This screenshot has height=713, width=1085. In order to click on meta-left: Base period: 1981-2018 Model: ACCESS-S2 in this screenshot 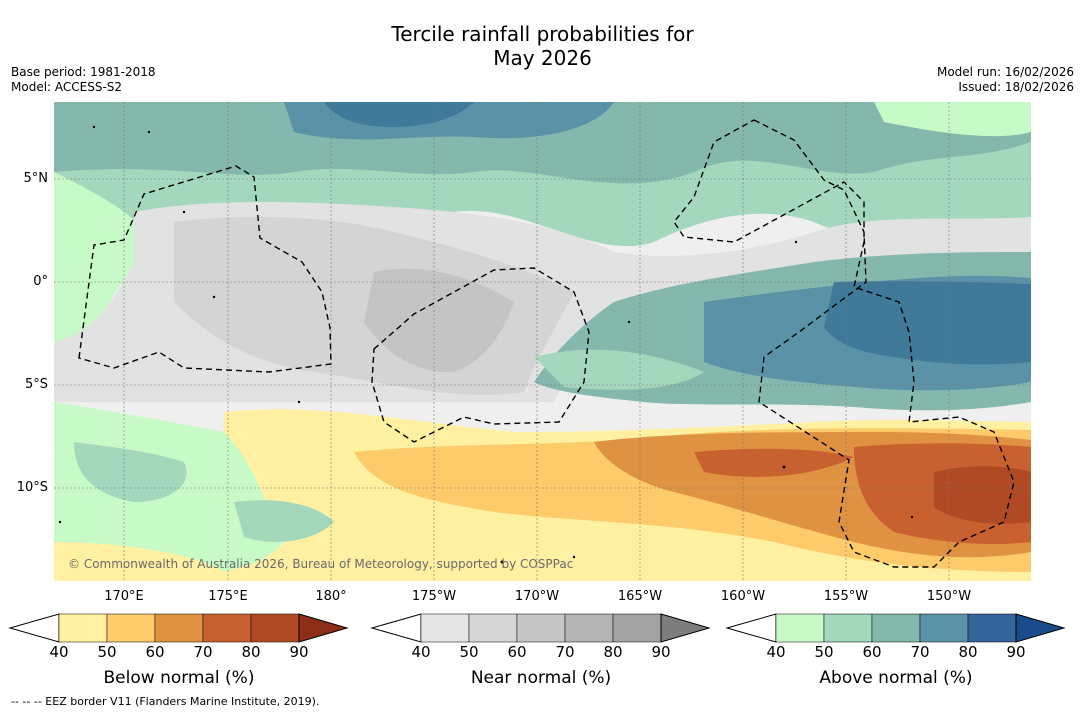, I will do `click(83, 80)`.